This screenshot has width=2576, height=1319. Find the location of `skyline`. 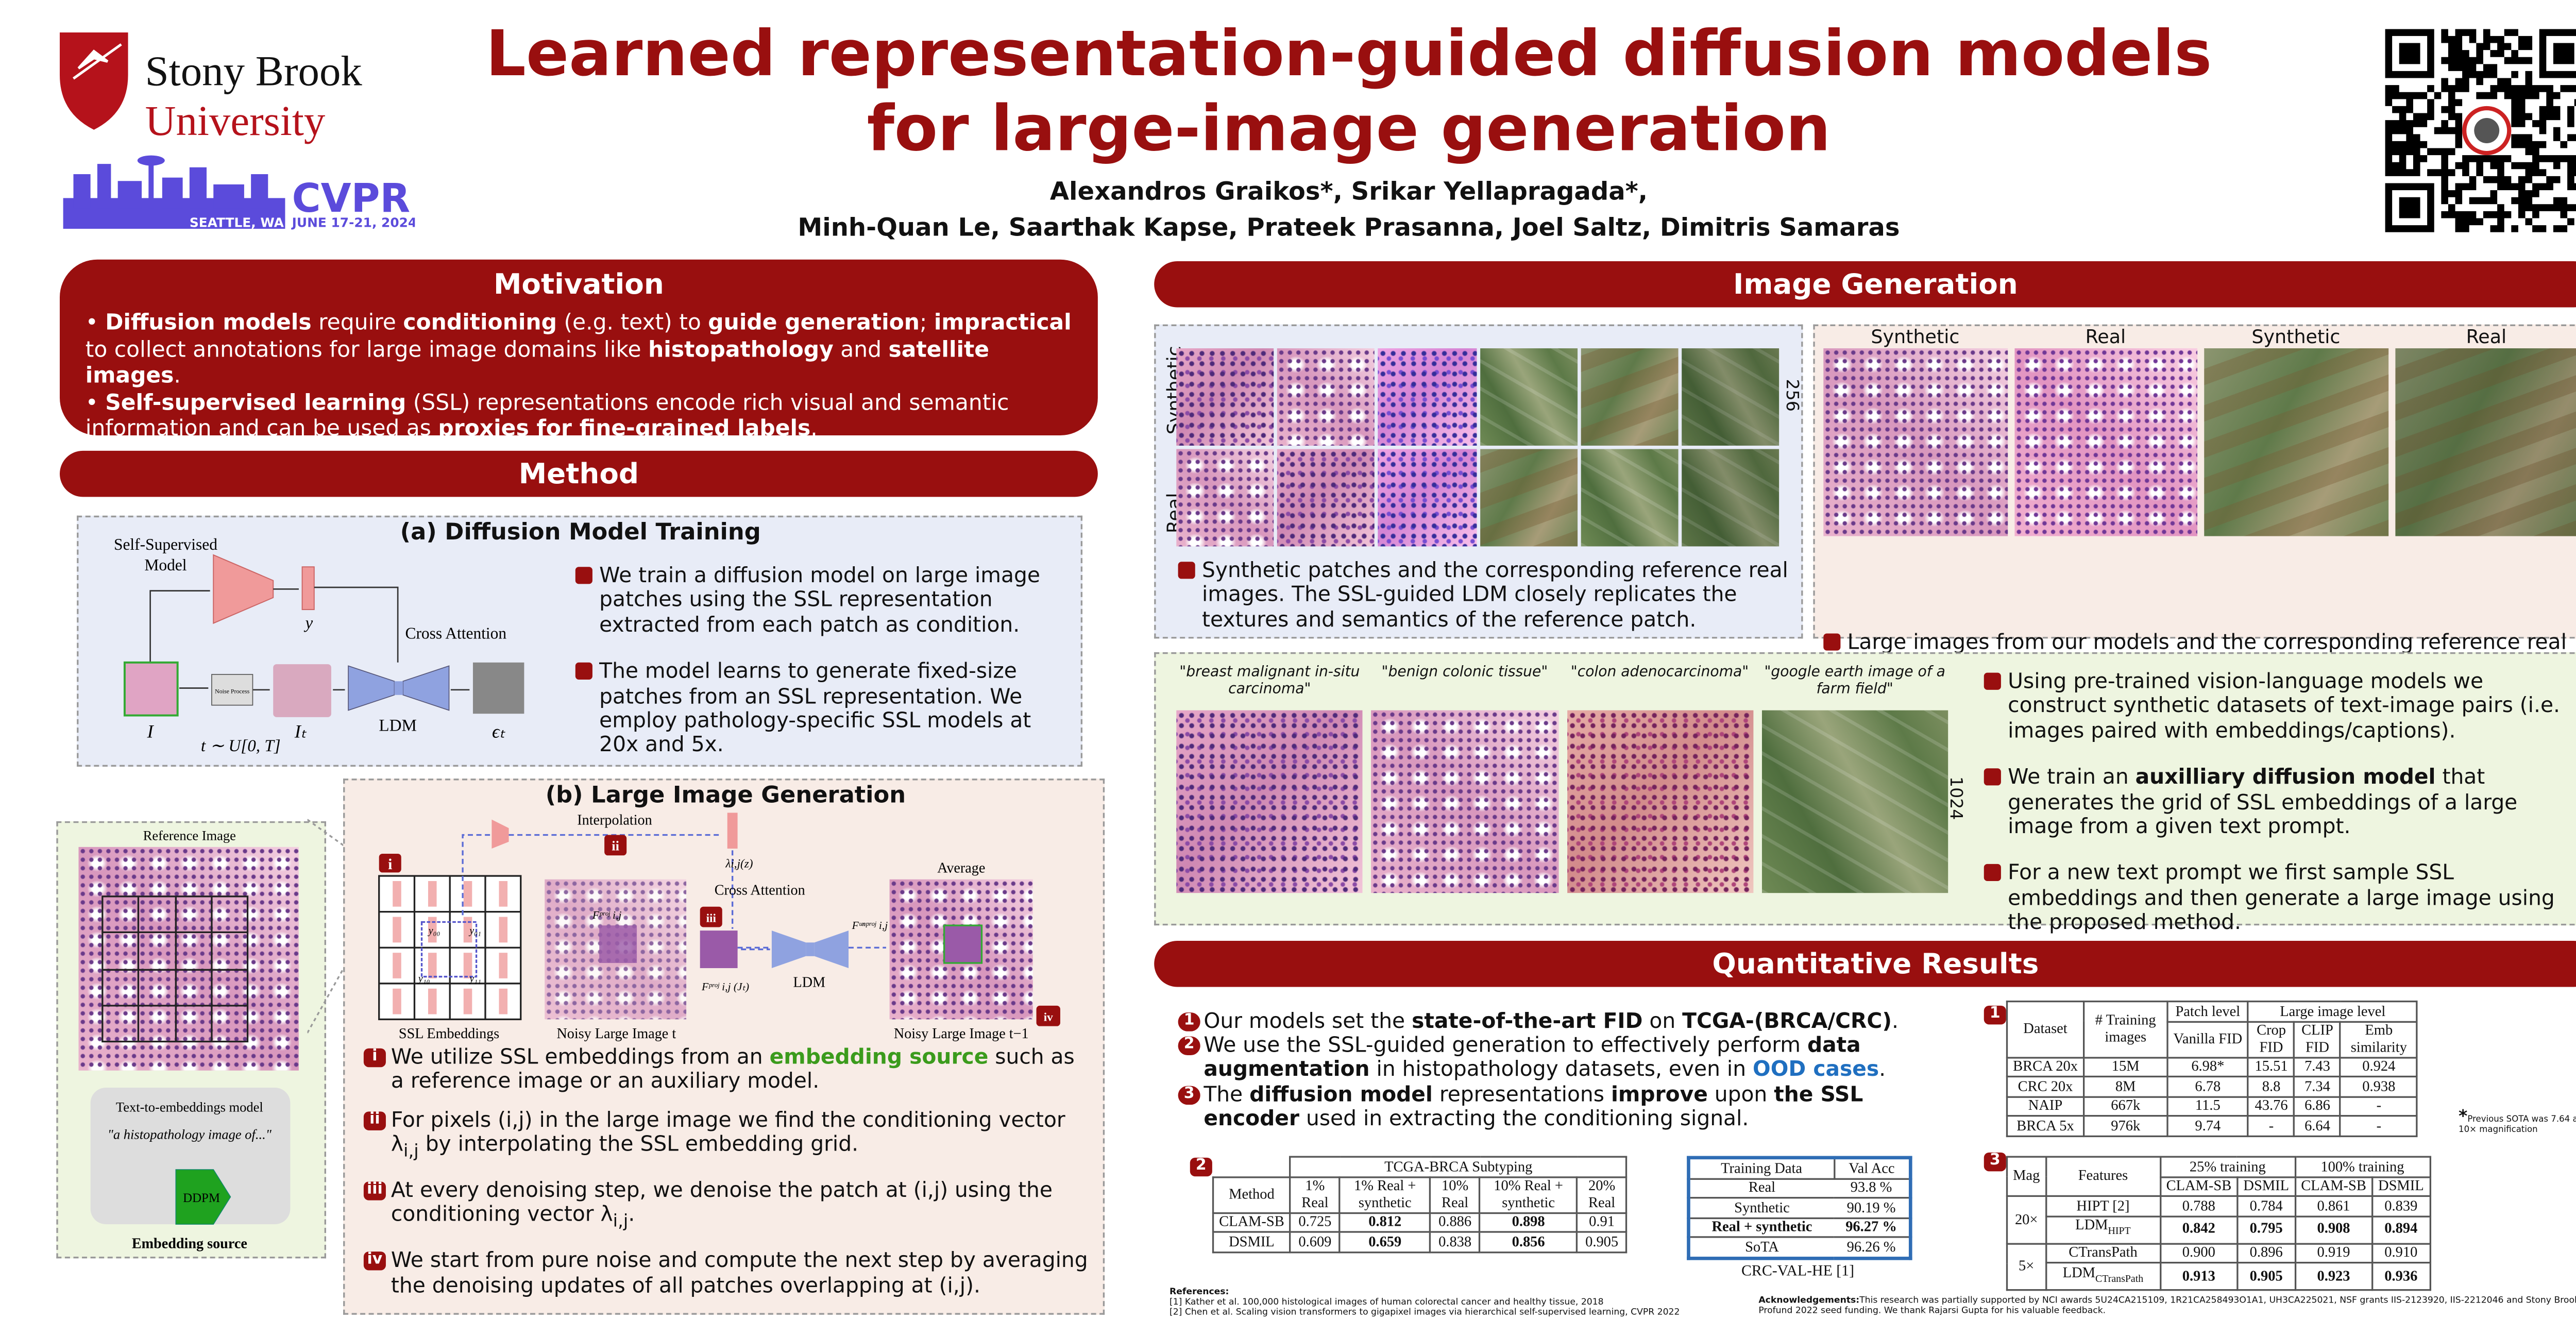

skyline is located at coordinates (174, 192).